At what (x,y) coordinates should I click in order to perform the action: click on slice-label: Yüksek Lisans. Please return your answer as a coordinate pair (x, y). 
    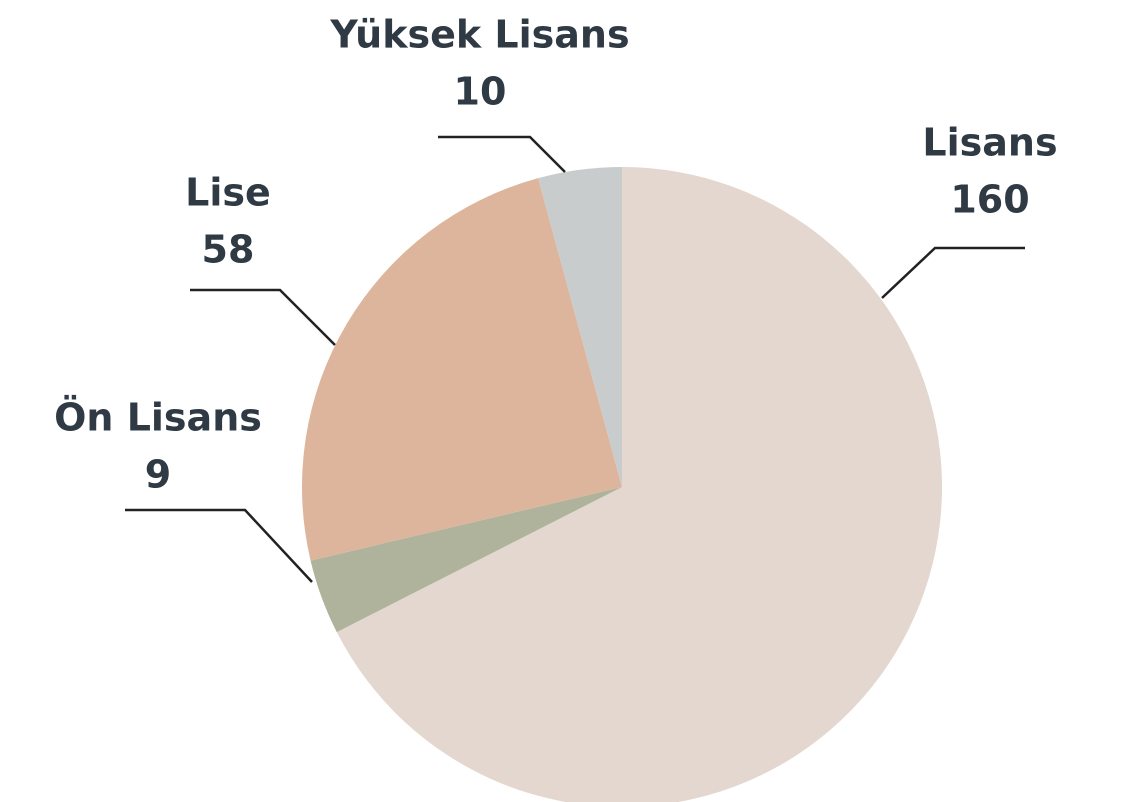
    Looking at the image, I should click on (479, 35).